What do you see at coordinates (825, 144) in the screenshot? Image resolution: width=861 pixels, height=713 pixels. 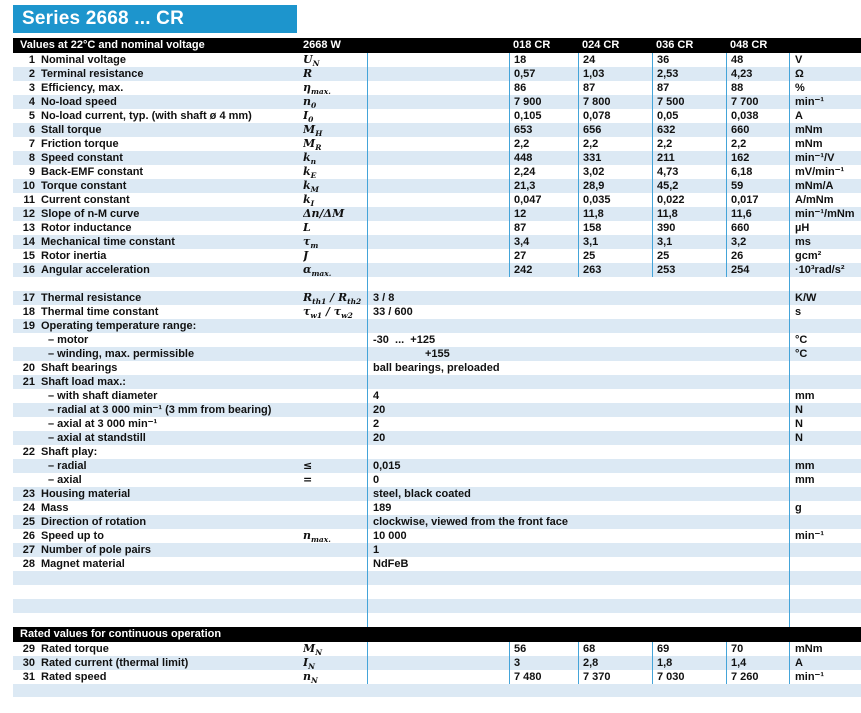 I see `row-unit: mNm` at bounding box center [825, 144].